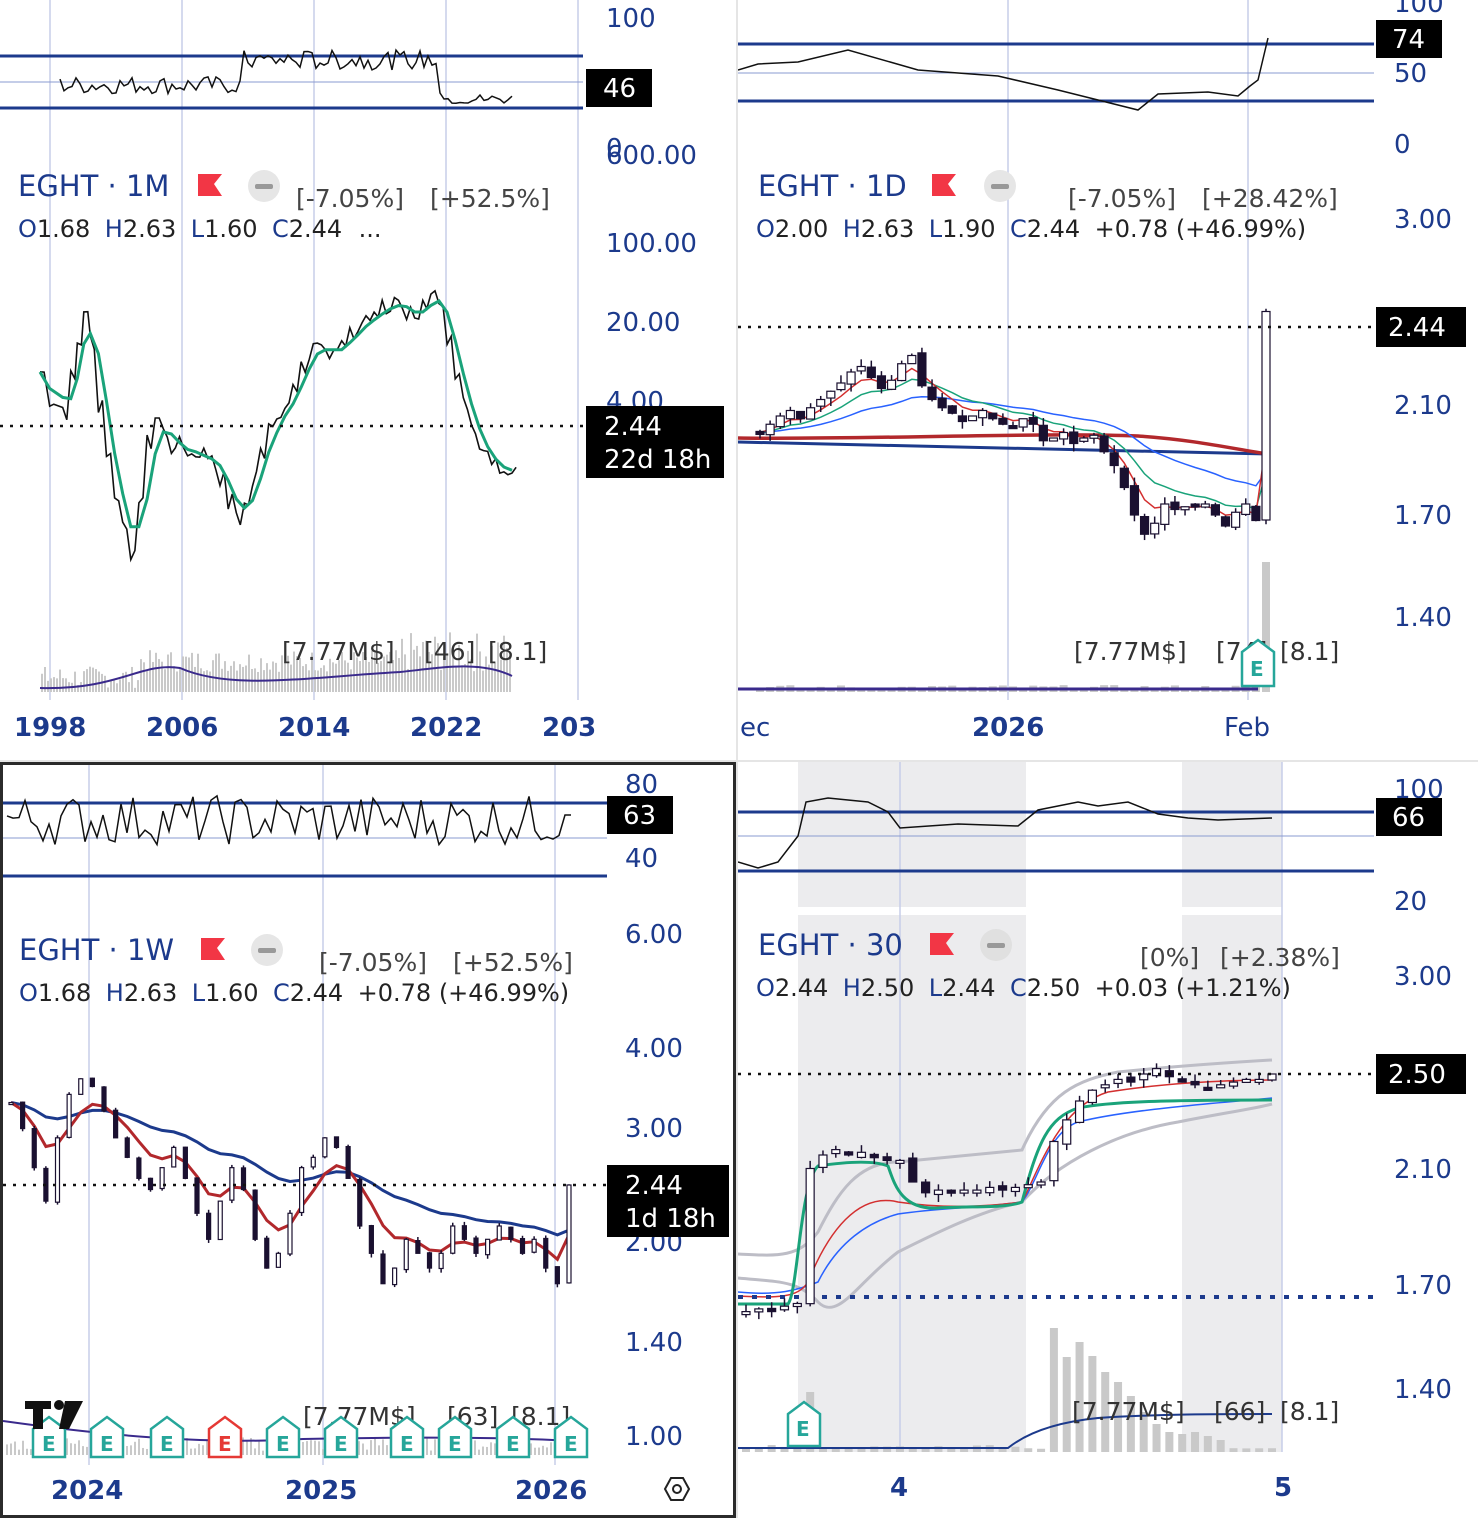 The width and height of the screenshot is (1478, 1518). I want to click on interval: 1M, so click(147, 186).